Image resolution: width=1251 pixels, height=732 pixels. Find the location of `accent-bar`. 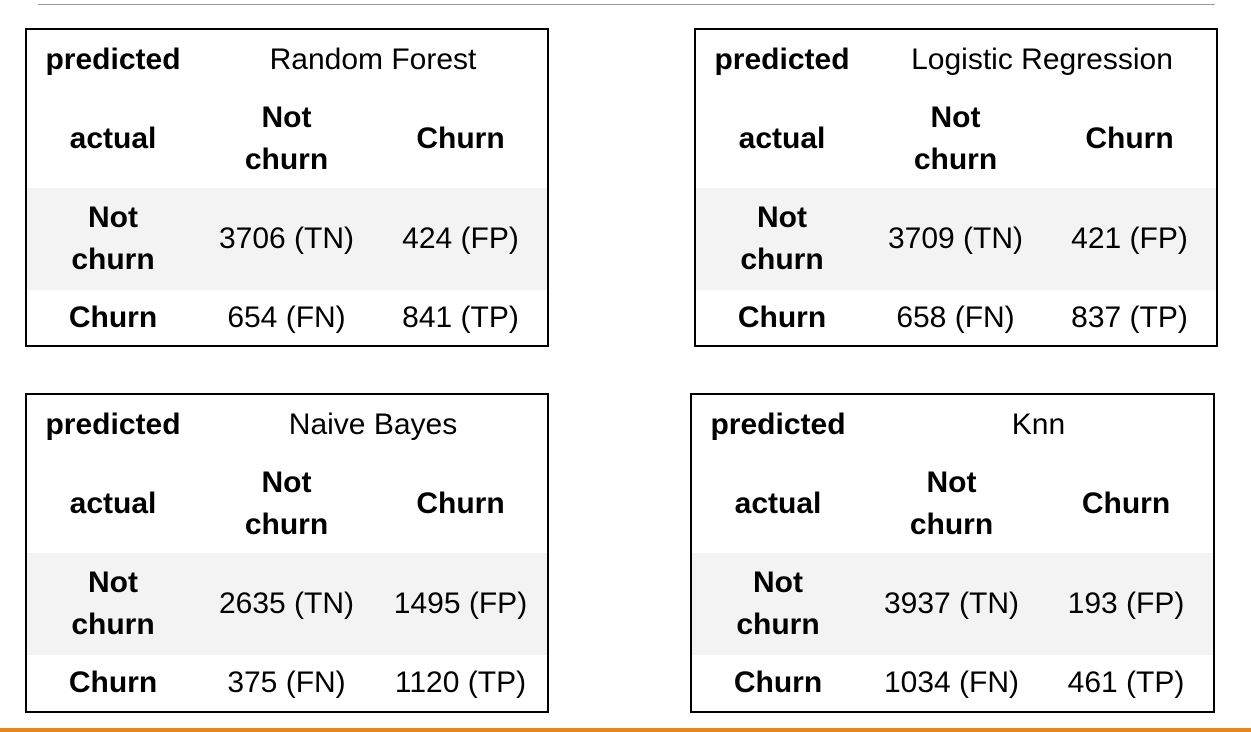

accent-bar is located at coordinates (625, 730).